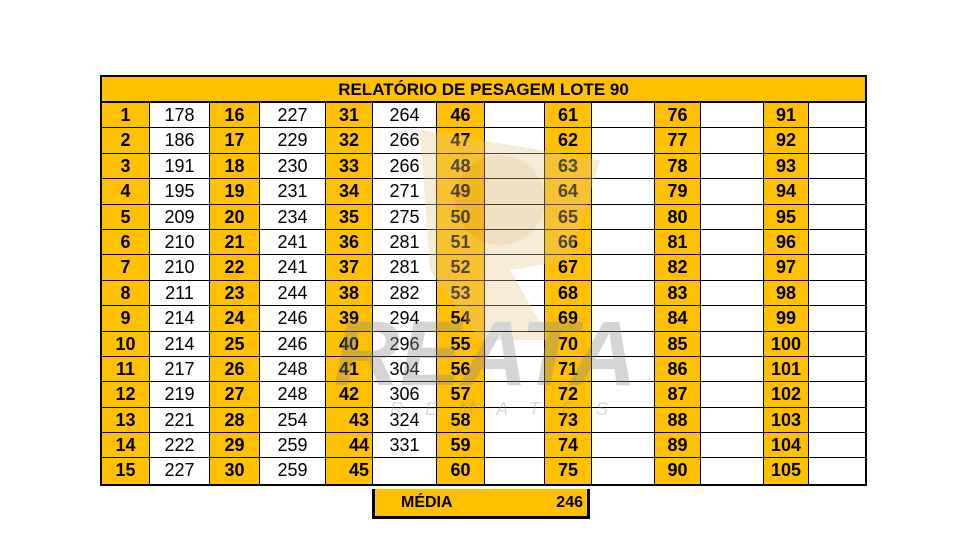  What do you see at coordinates (235, 420) in the screenshot?
I see `animal-number: 28` at bounding box center [235, 420].